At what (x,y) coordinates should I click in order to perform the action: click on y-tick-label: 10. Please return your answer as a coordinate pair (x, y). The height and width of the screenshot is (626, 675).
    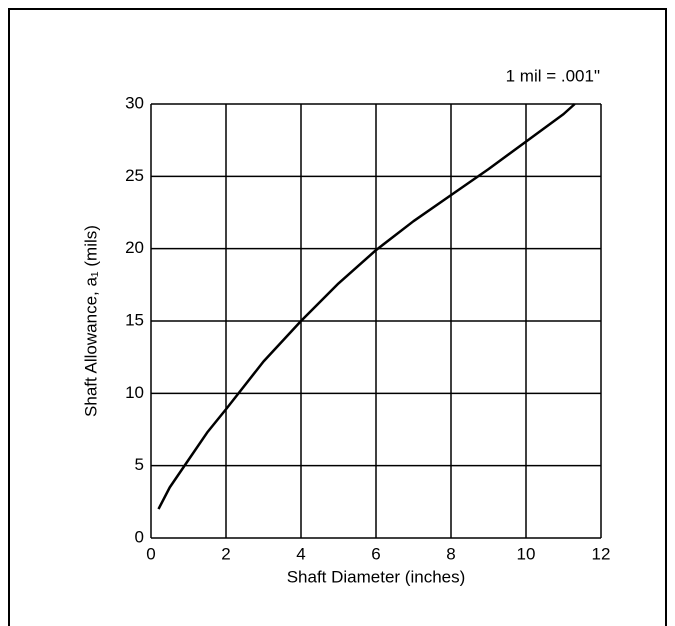
    Looking at the image, I should click on (134, 392).